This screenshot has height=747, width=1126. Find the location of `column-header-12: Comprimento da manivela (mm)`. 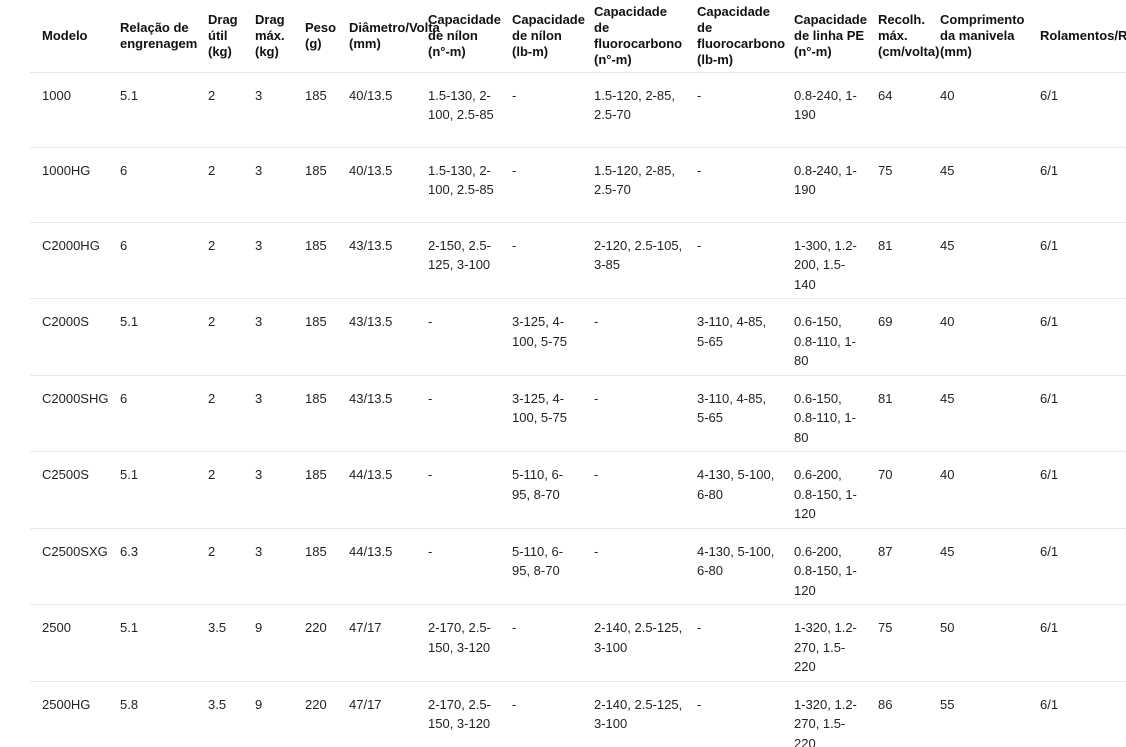

column-header-12: Comprimento da manivela (mm) is located at coordinates (990, 36).